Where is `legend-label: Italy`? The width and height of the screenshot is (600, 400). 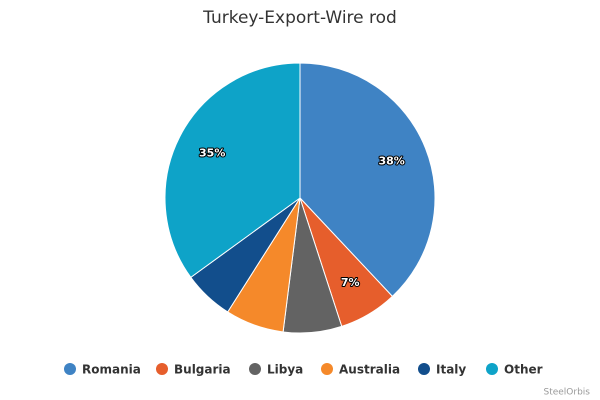 legend-label: Italy is located at coordinates (451, 370).